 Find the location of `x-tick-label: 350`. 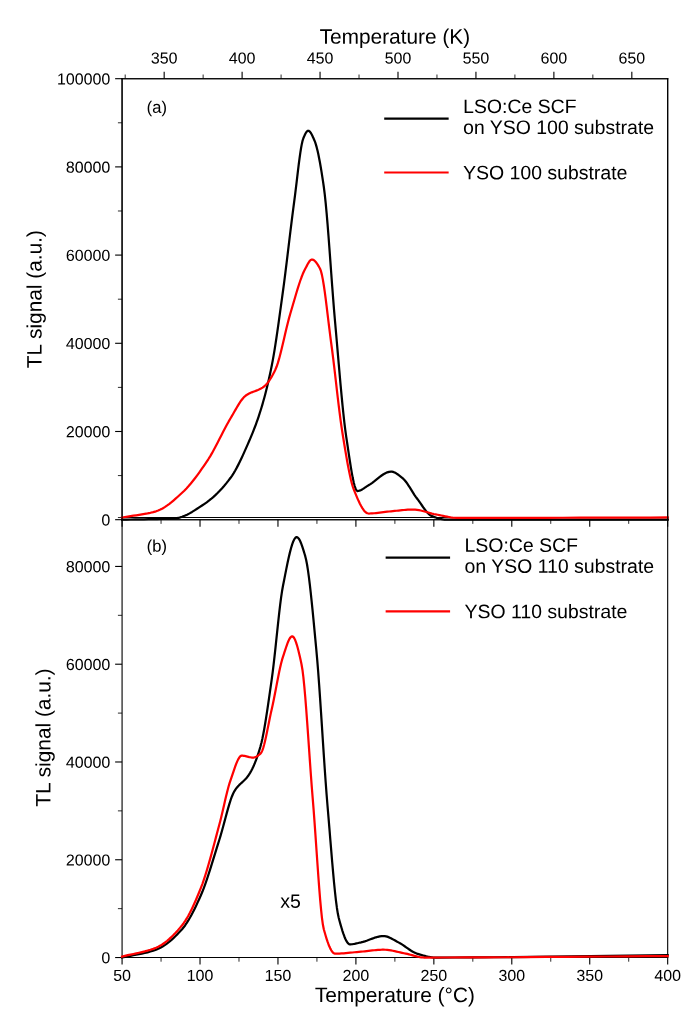

x-tick-label: 350 is located at coordinates (590, 975).